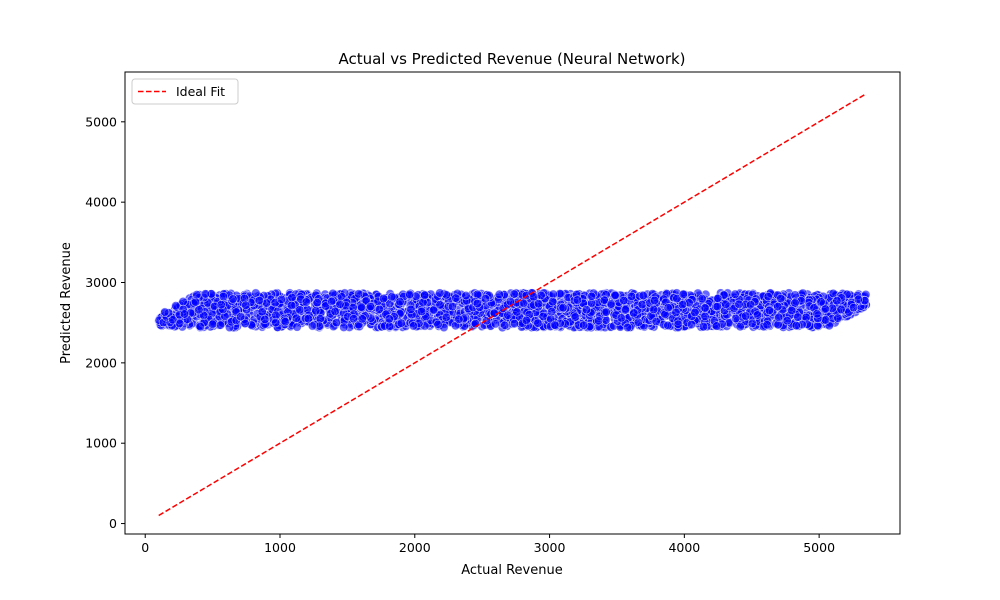  What do you see at coordinates (101, 282) in the screenshot?
I see `y-tick-label: 3000` at bounding box center [101, 282].